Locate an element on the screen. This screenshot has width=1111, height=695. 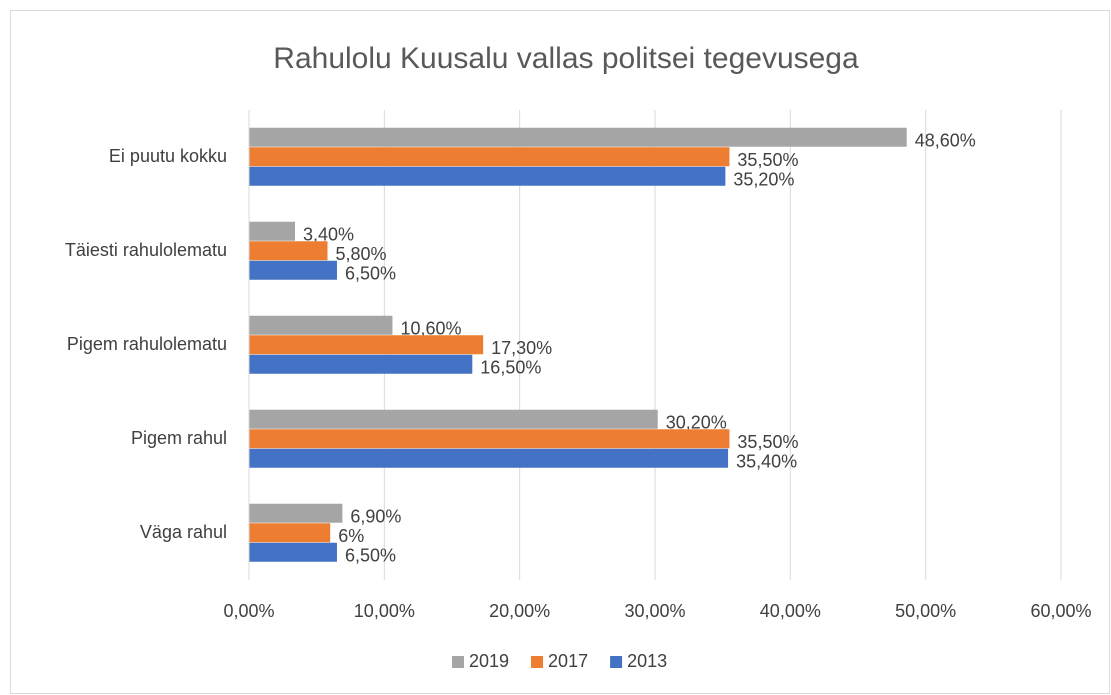
data-label: 10,60% is located at coordinates (430, 328).